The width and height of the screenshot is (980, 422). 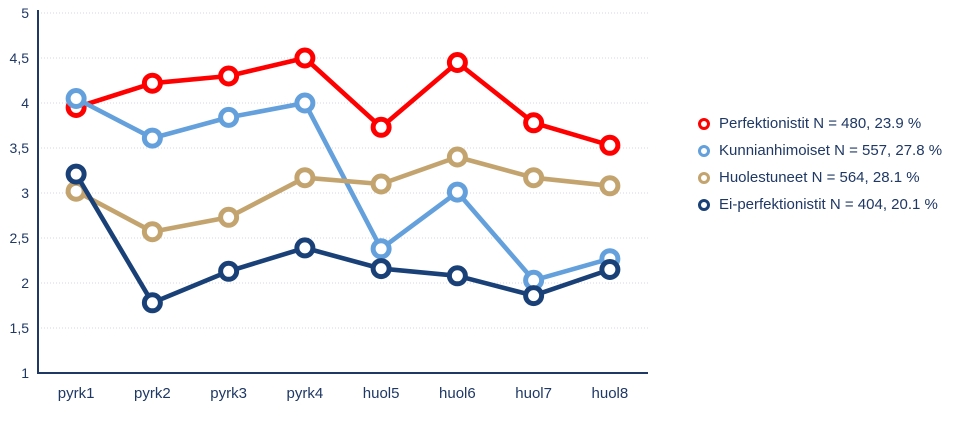 What do you see at coordinates (20, 58) in the screenshot?
I see `y-tick-label: 4,5` at bounding box center [20, 58].